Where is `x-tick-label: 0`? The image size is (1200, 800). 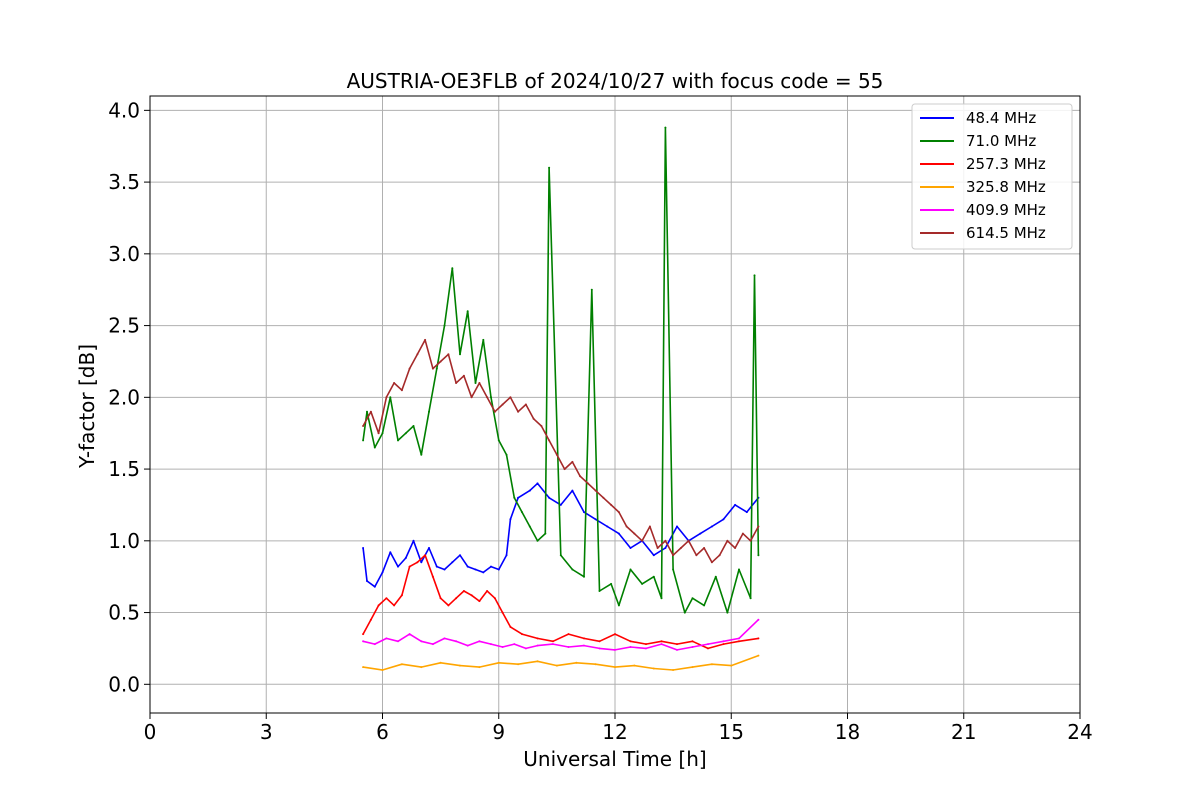
x-tick-label: 0 is located at coordinates (150, 732).